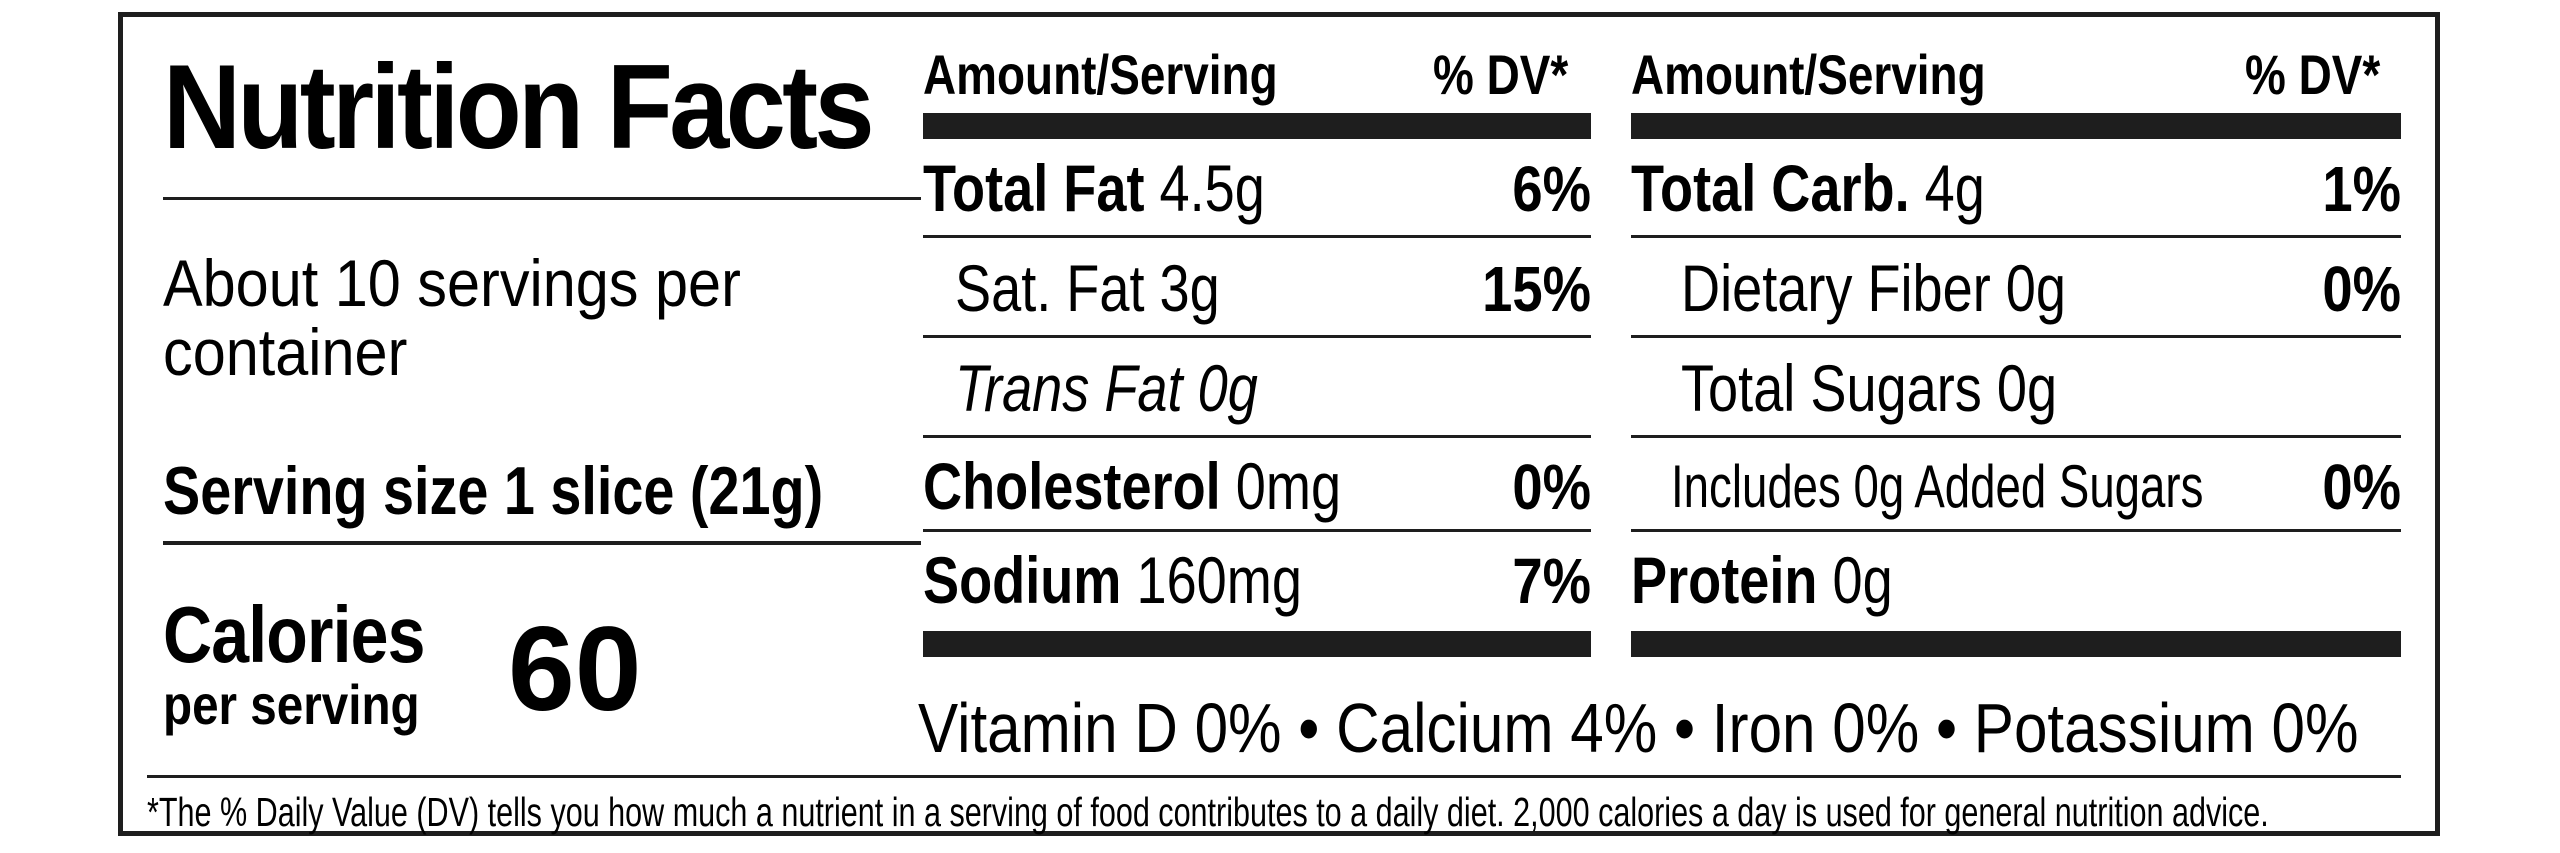 The width and height of the screenshot is (2560, 853). What do you see at coordinates (1551, 189) in the screenshot?
I see `dv-value: 6%` at bounding box center [1551, 189].